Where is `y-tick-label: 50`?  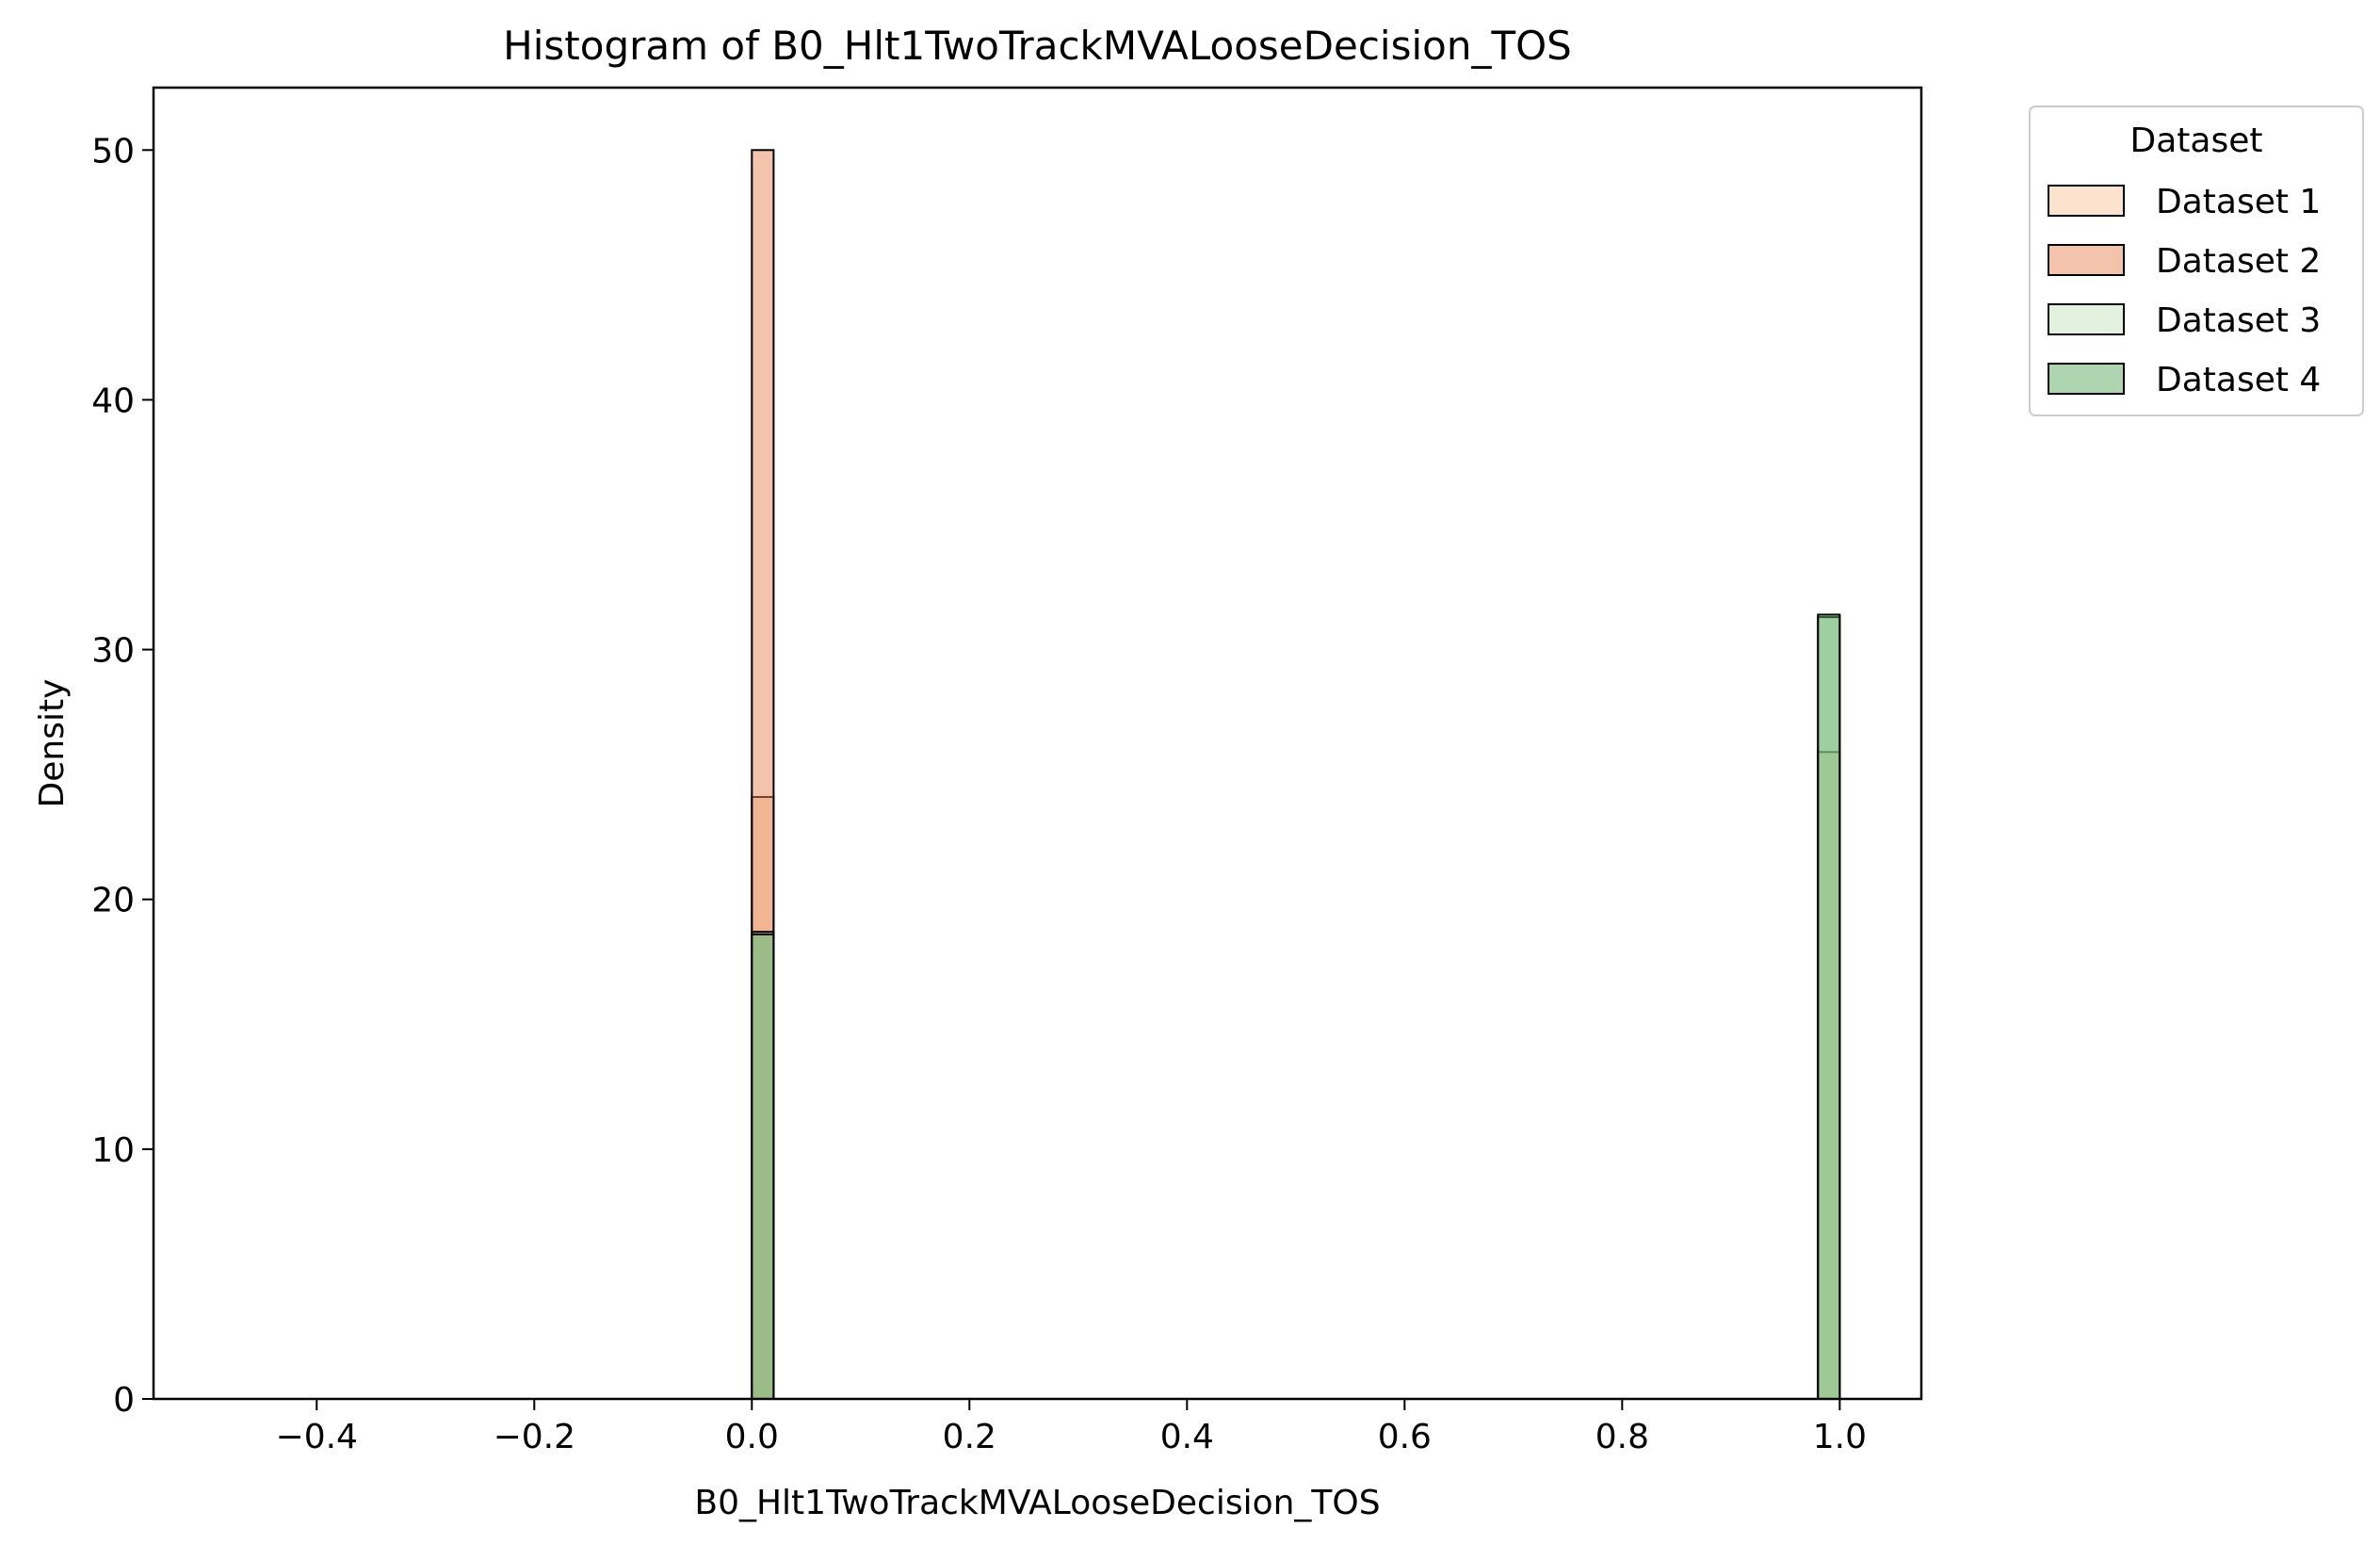 y-tick-label: 50 is located at coordinates (113, 151).